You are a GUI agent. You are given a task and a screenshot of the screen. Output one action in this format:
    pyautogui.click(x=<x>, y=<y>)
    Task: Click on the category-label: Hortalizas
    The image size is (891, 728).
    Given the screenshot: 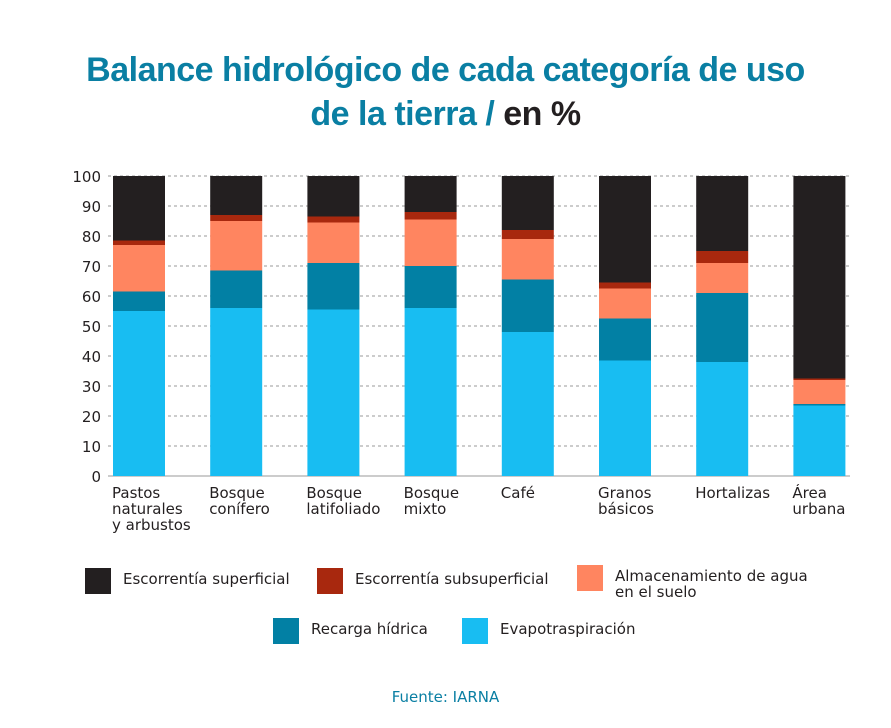 What is the action you would take?
    pyautogui.click(x=733, y=493)
    